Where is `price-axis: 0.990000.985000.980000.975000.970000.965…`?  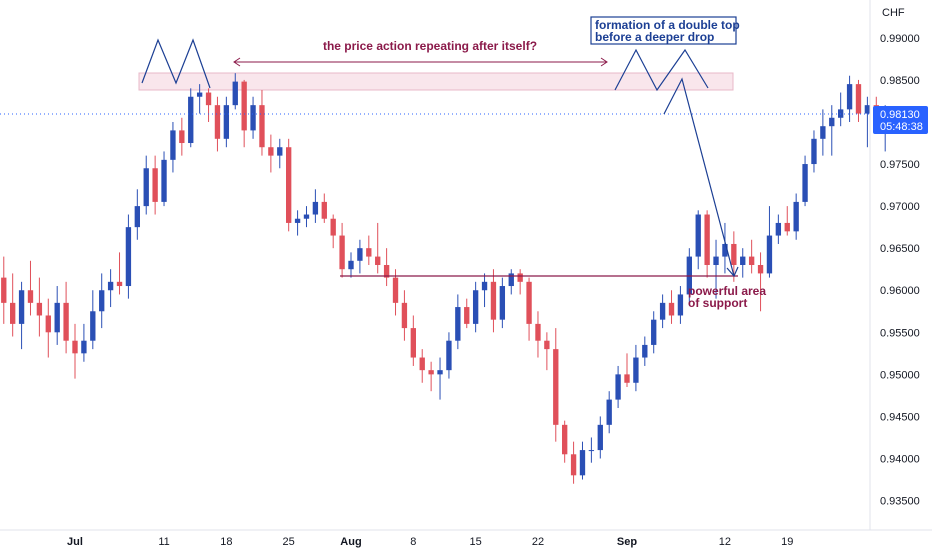 price-axis: 0.990000.985000.980000.975000.970000.965… is located at coordinates (900, 270).